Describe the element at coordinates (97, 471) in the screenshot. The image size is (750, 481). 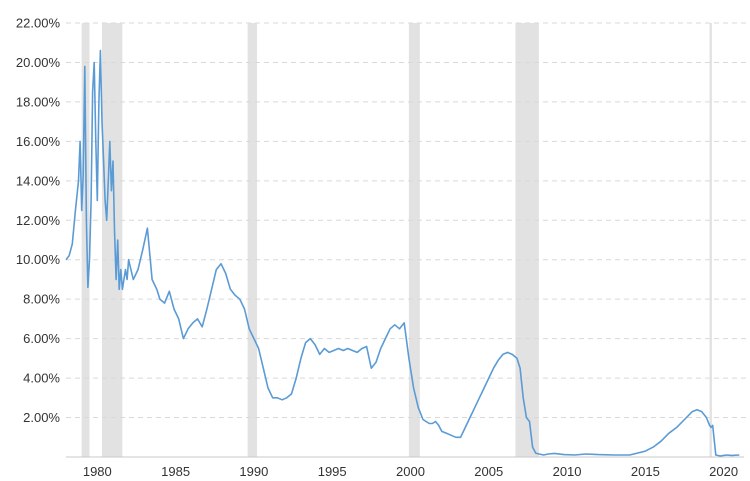
I see `x-tick-label: 1980` at that location.